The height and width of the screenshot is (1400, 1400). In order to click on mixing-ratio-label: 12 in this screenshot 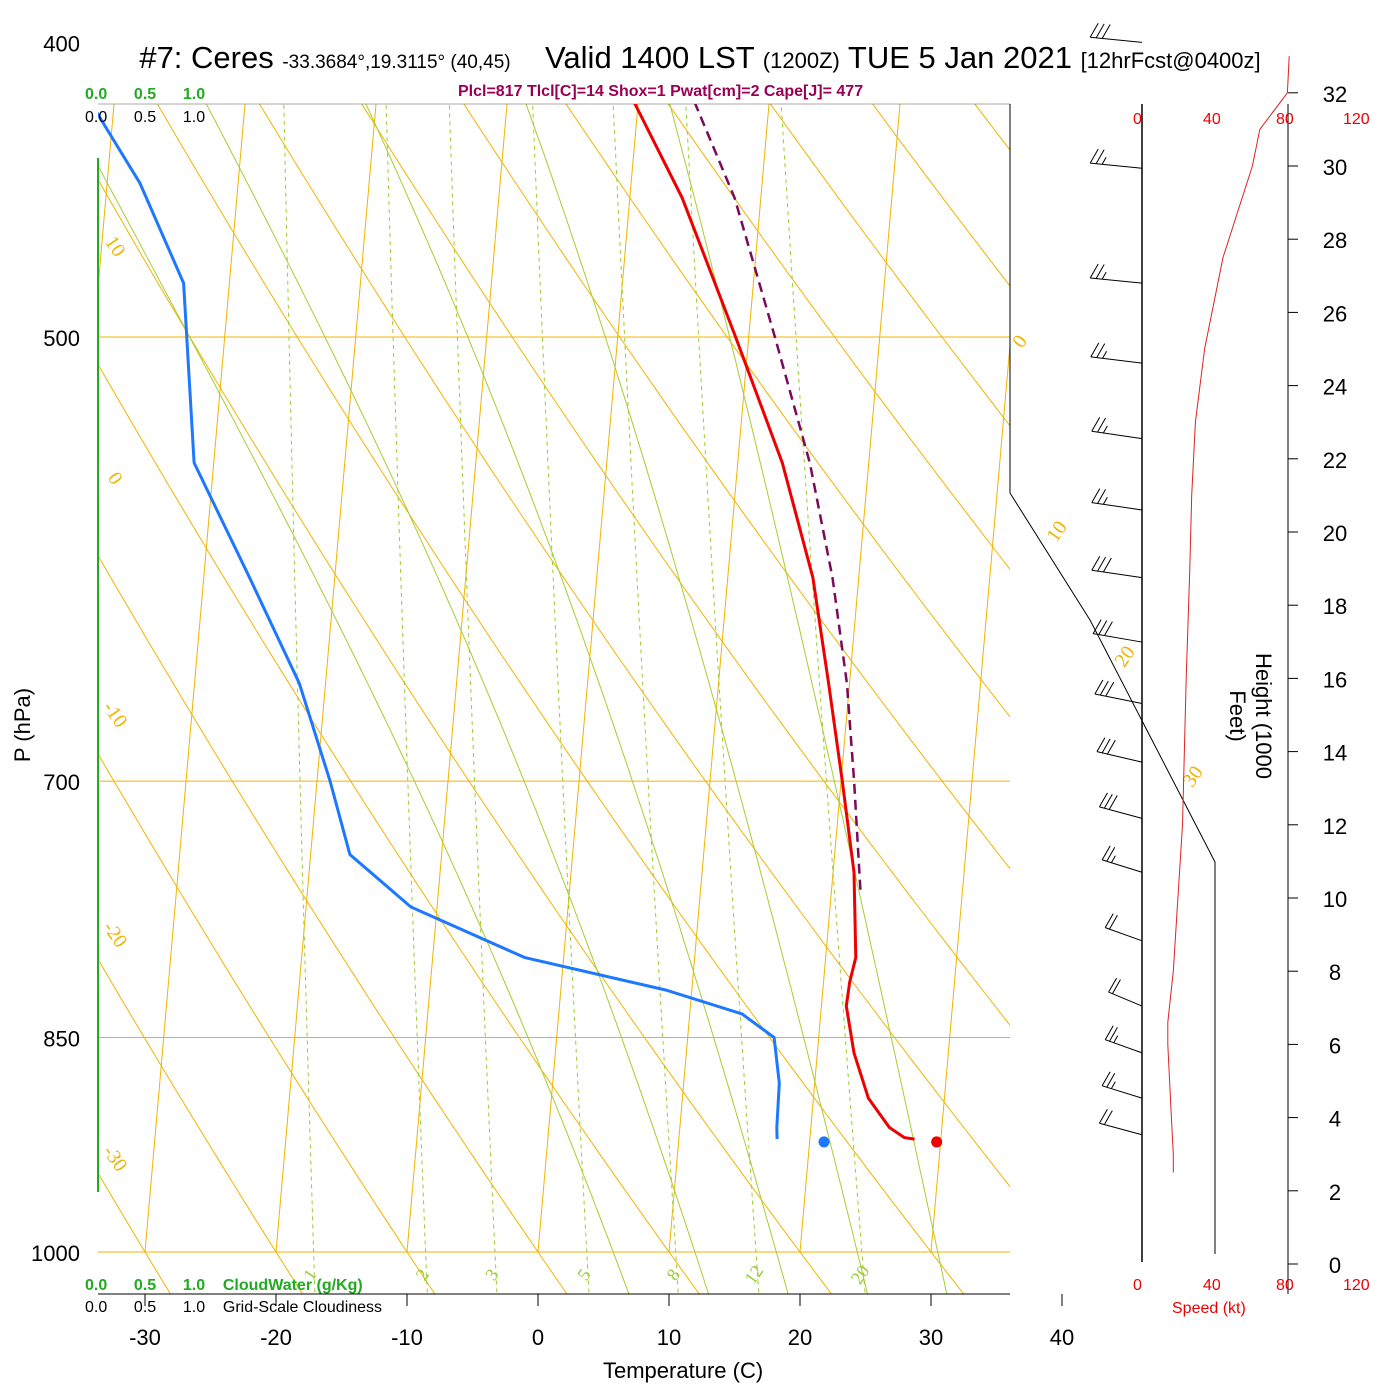, I will do `click(753, 1274)`.